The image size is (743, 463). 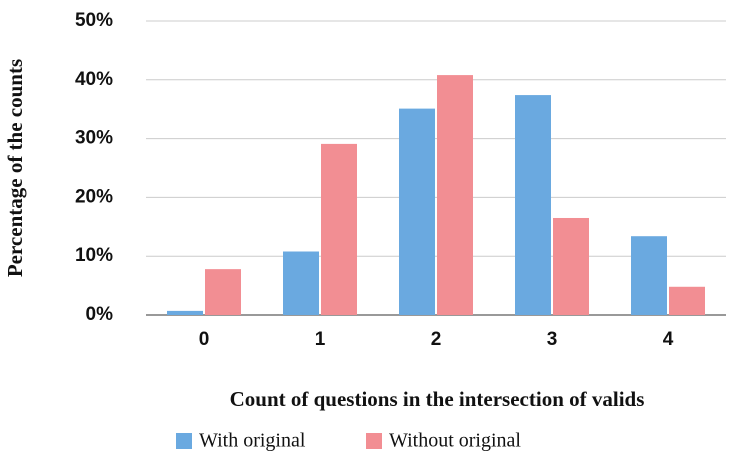 I want to click on x-tick-label: 4, so click(x=668, y=339).